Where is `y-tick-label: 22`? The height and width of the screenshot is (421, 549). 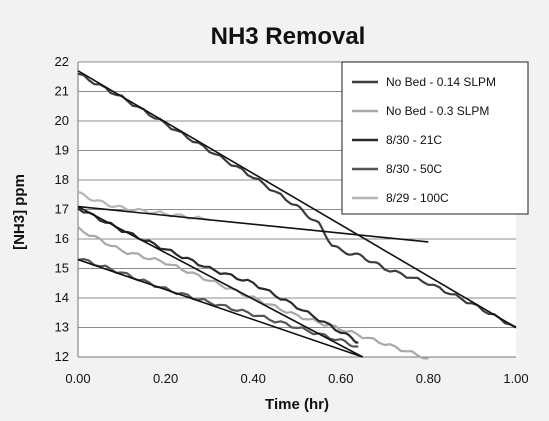
y-tick-label: 22 is located at coordinates (62, 61).